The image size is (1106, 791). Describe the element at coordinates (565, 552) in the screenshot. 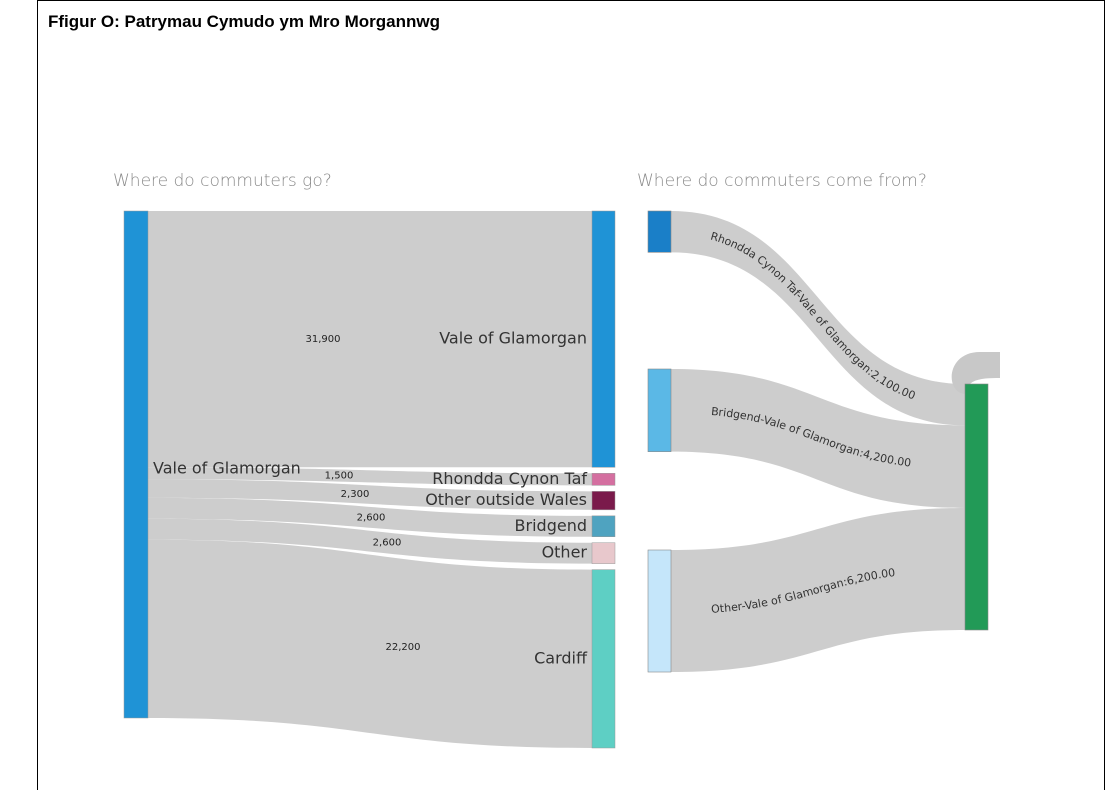

I see `target-label: Other` at that location.